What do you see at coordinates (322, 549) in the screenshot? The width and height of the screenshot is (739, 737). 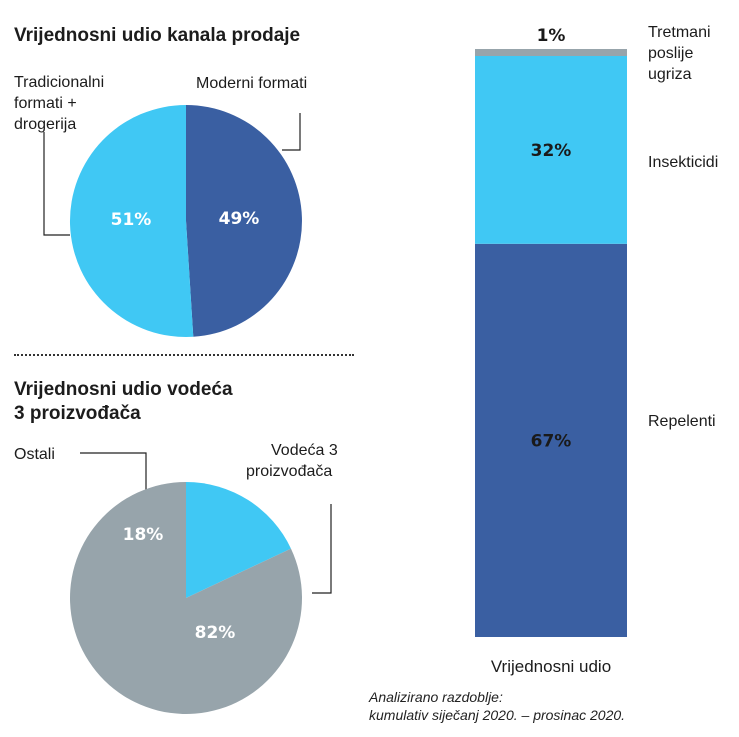 I see `pie2-top3-leader` at bounding box center [322, 549].